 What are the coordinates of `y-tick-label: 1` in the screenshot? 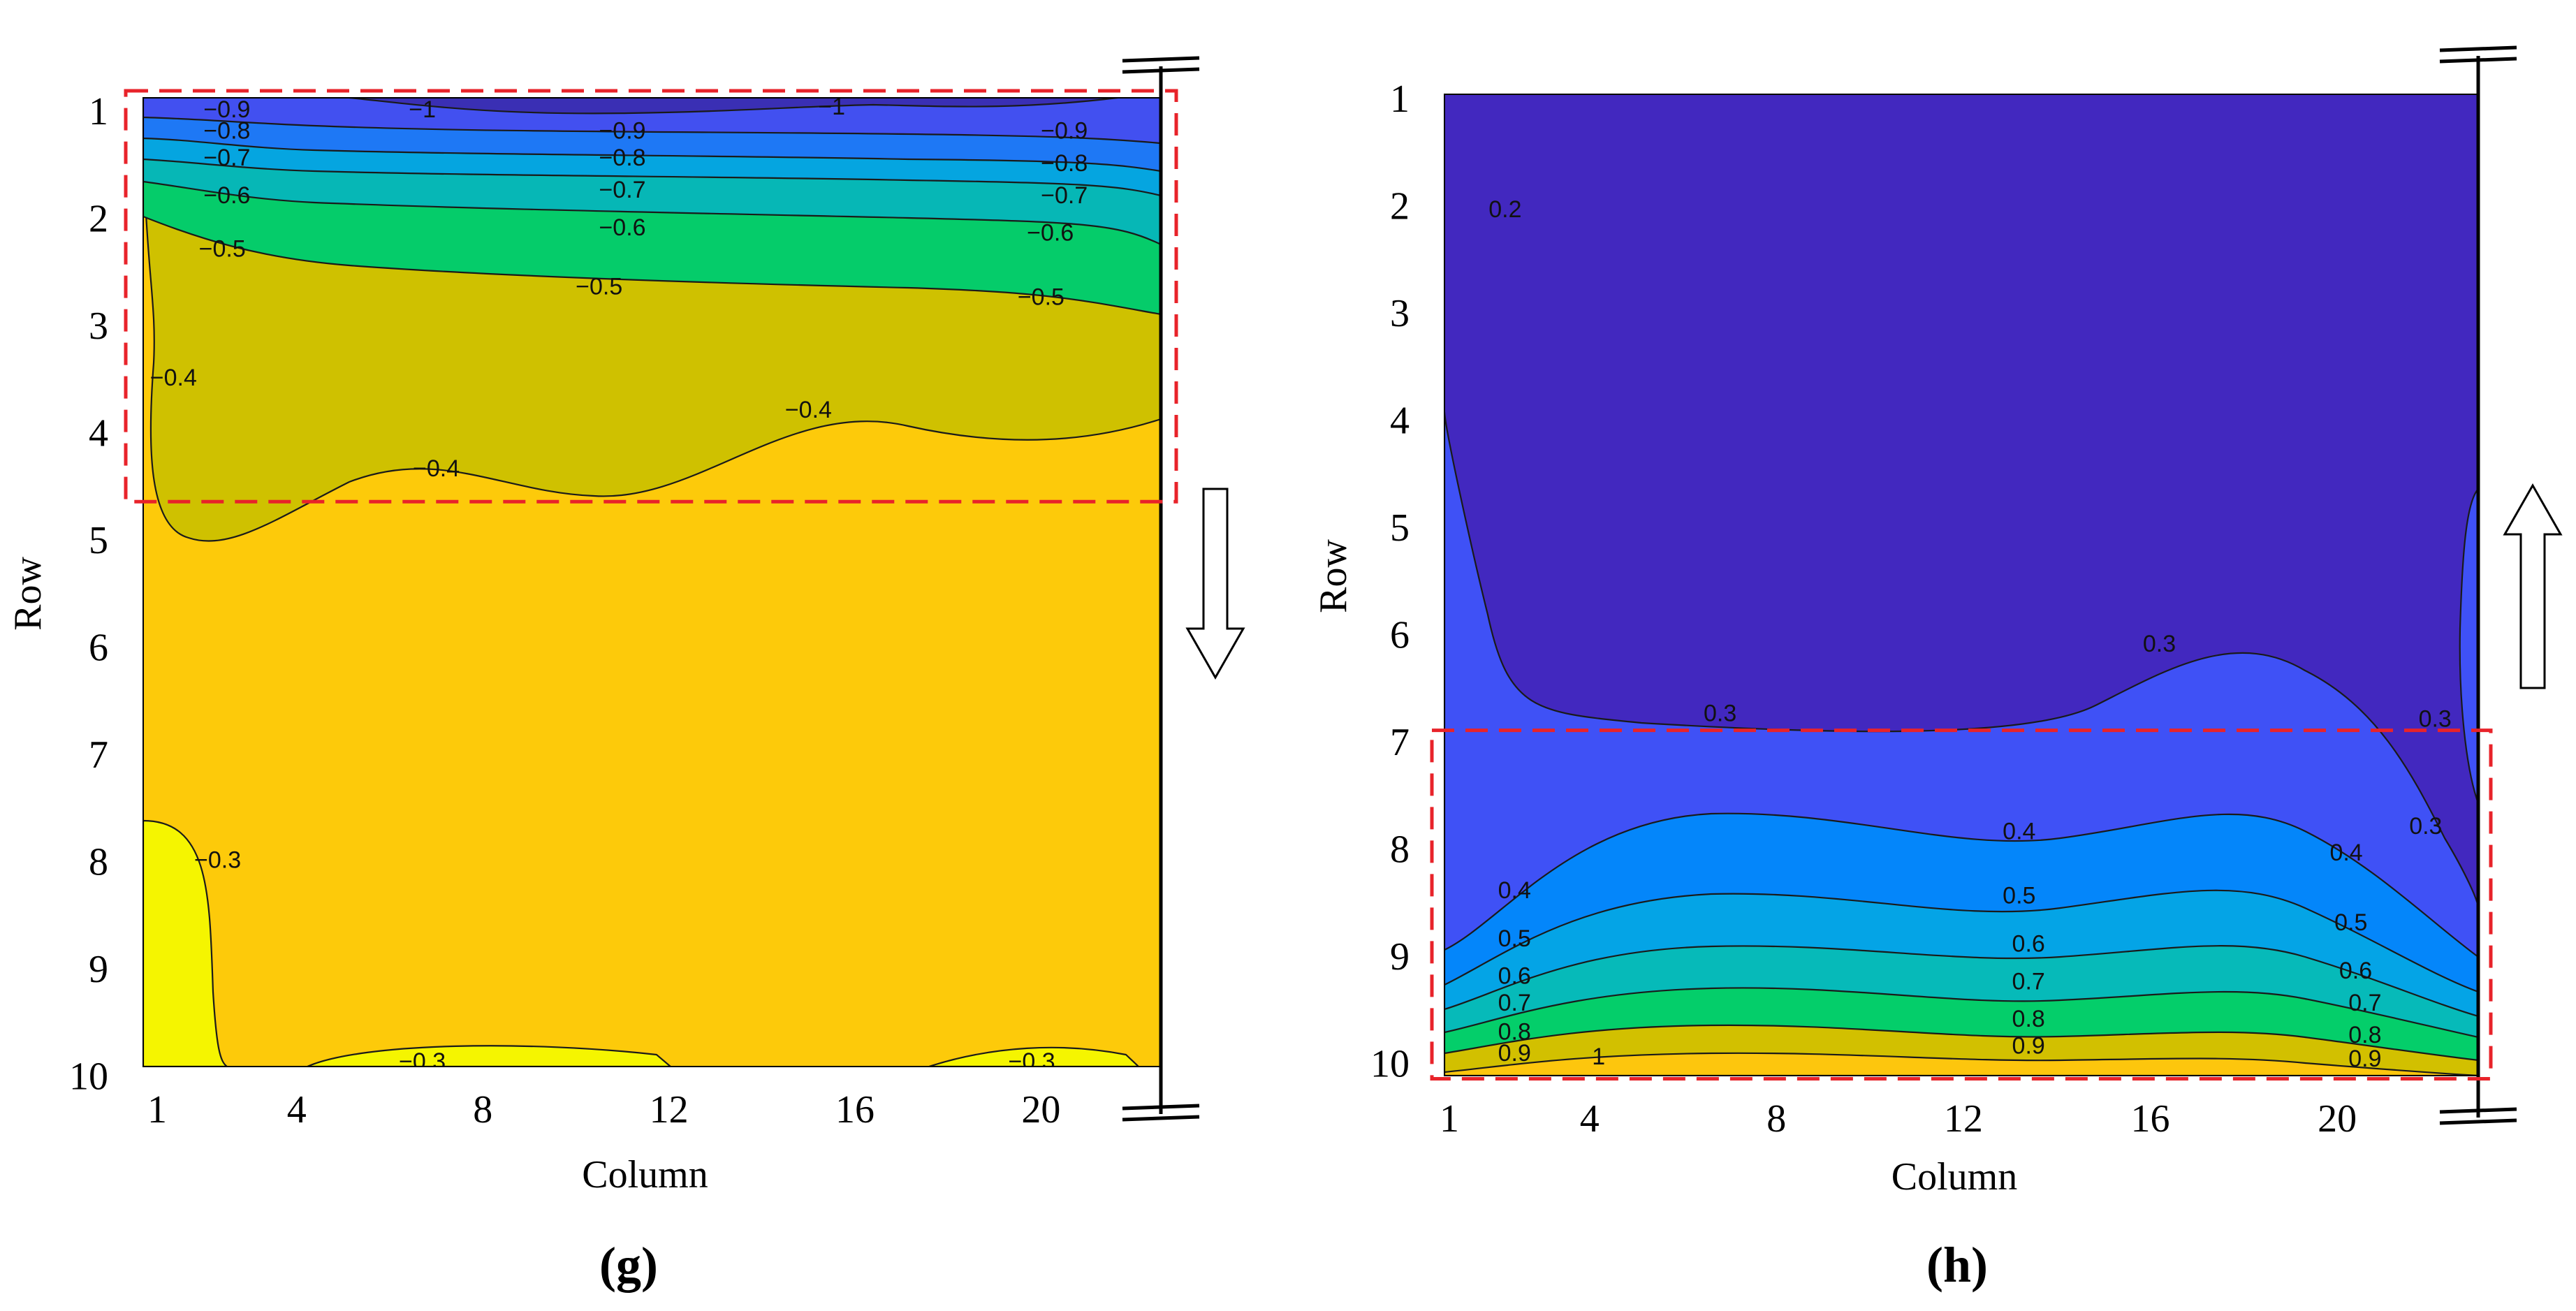 It's located at (1400, 99).